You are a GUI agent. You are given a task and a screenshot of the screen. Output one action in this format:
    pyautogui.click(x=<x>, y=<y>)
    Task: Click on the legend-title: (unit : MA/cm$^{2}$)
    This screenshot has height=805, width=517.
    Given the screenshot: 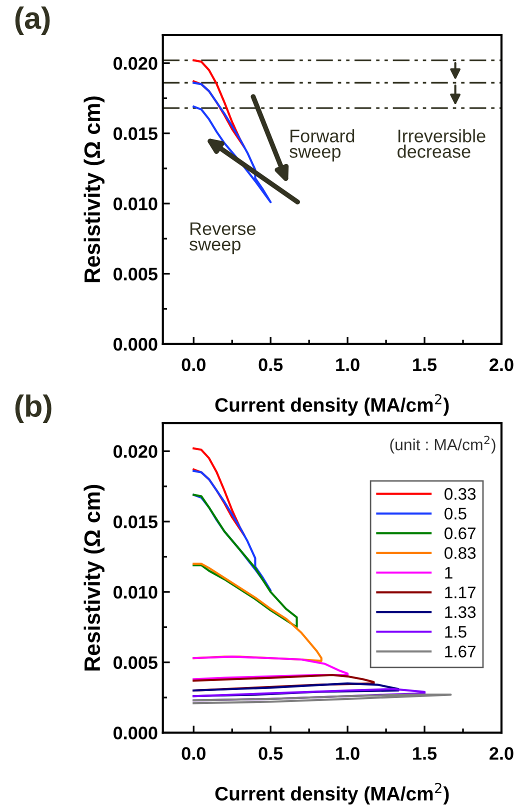 What is the action you would take?
    pyautogui.click(x=443, y=445)
    